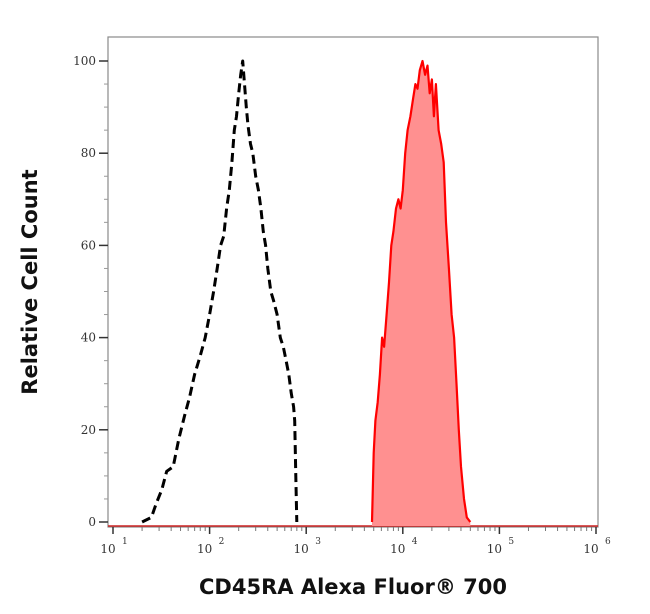  I want to click on x-axis: 10 1 10 2 10 3 10 4 10 5 10 6, so click(355, 541).